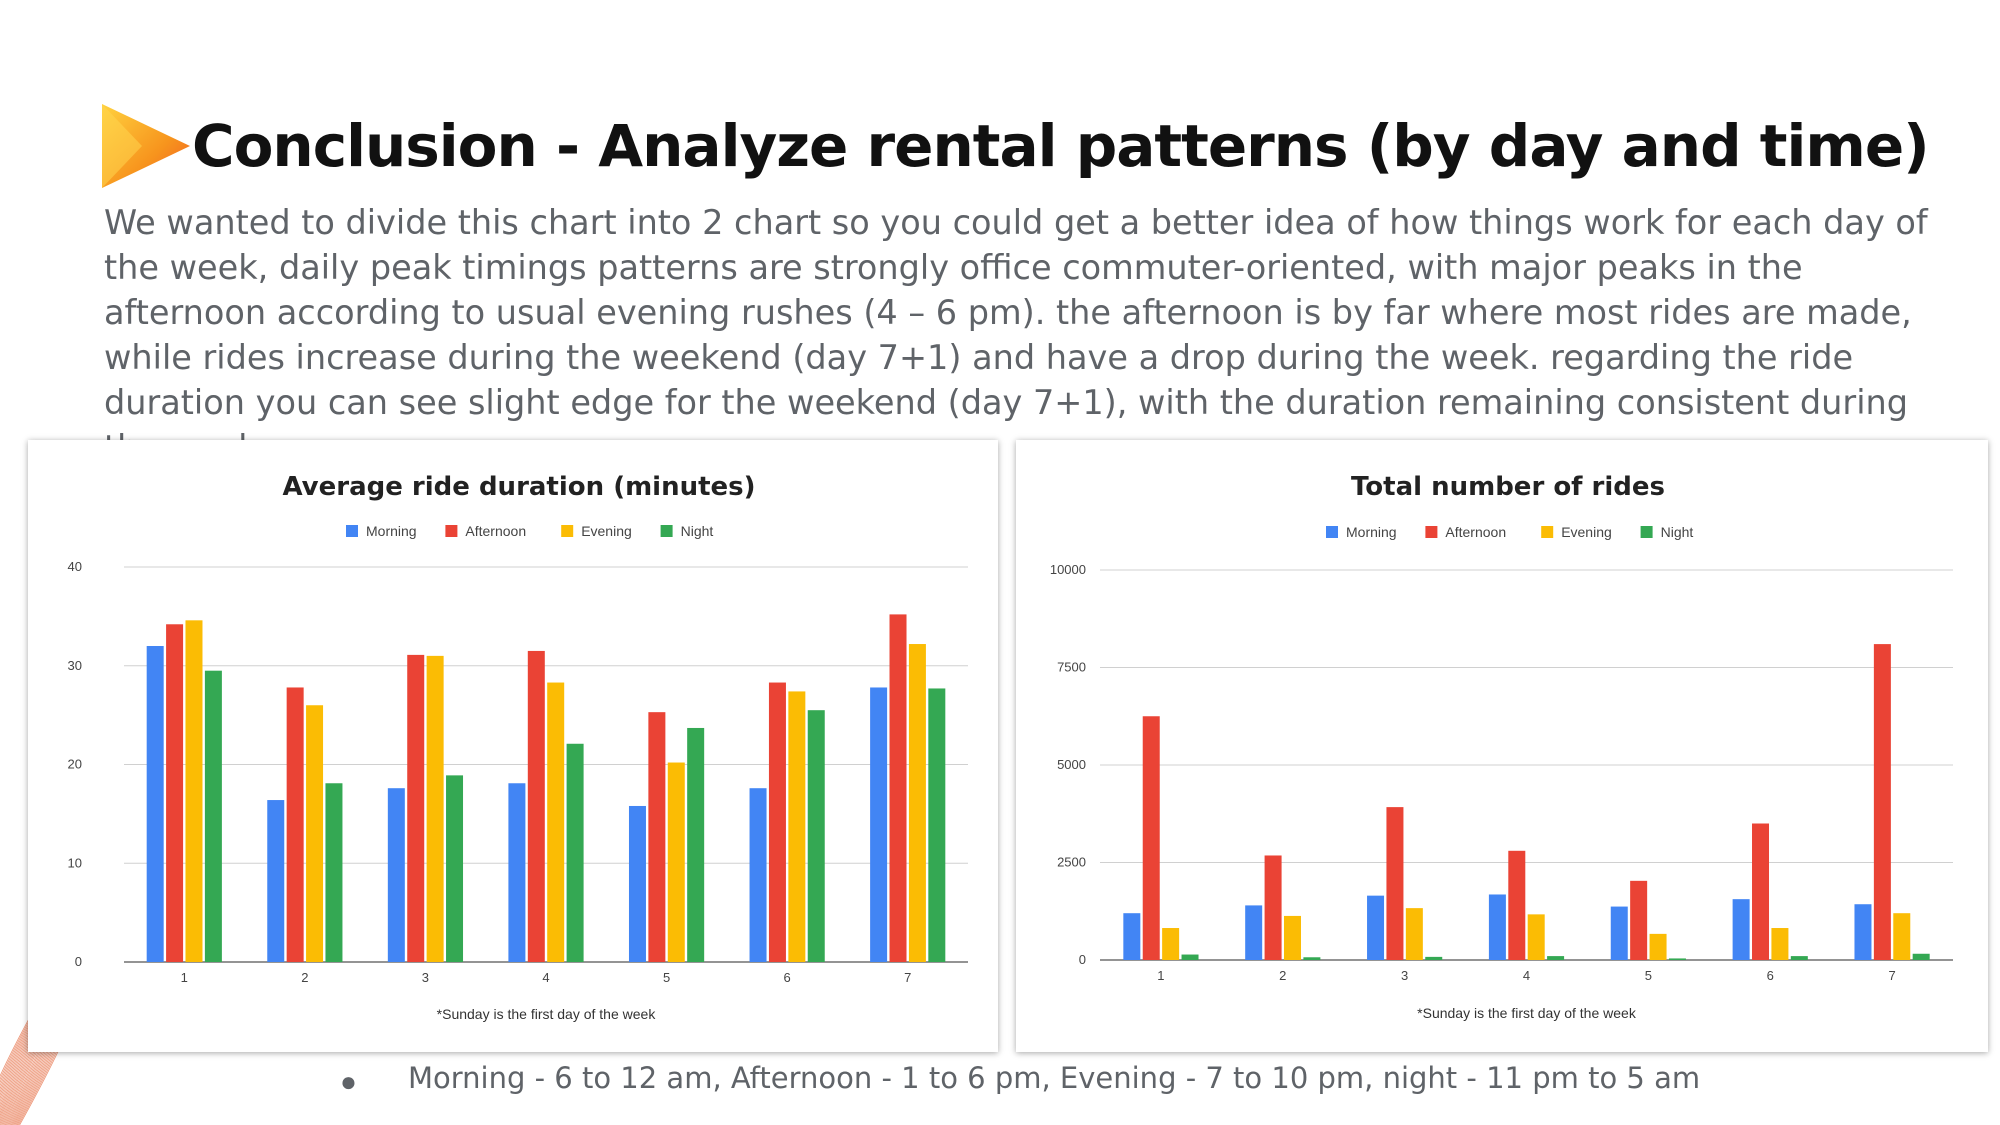 The width and height of the screenshot is (2000, 1125). Describe the element at coordinates (391, 531) in the screenshot. I see `legend-label-morning: Morning` at that location.